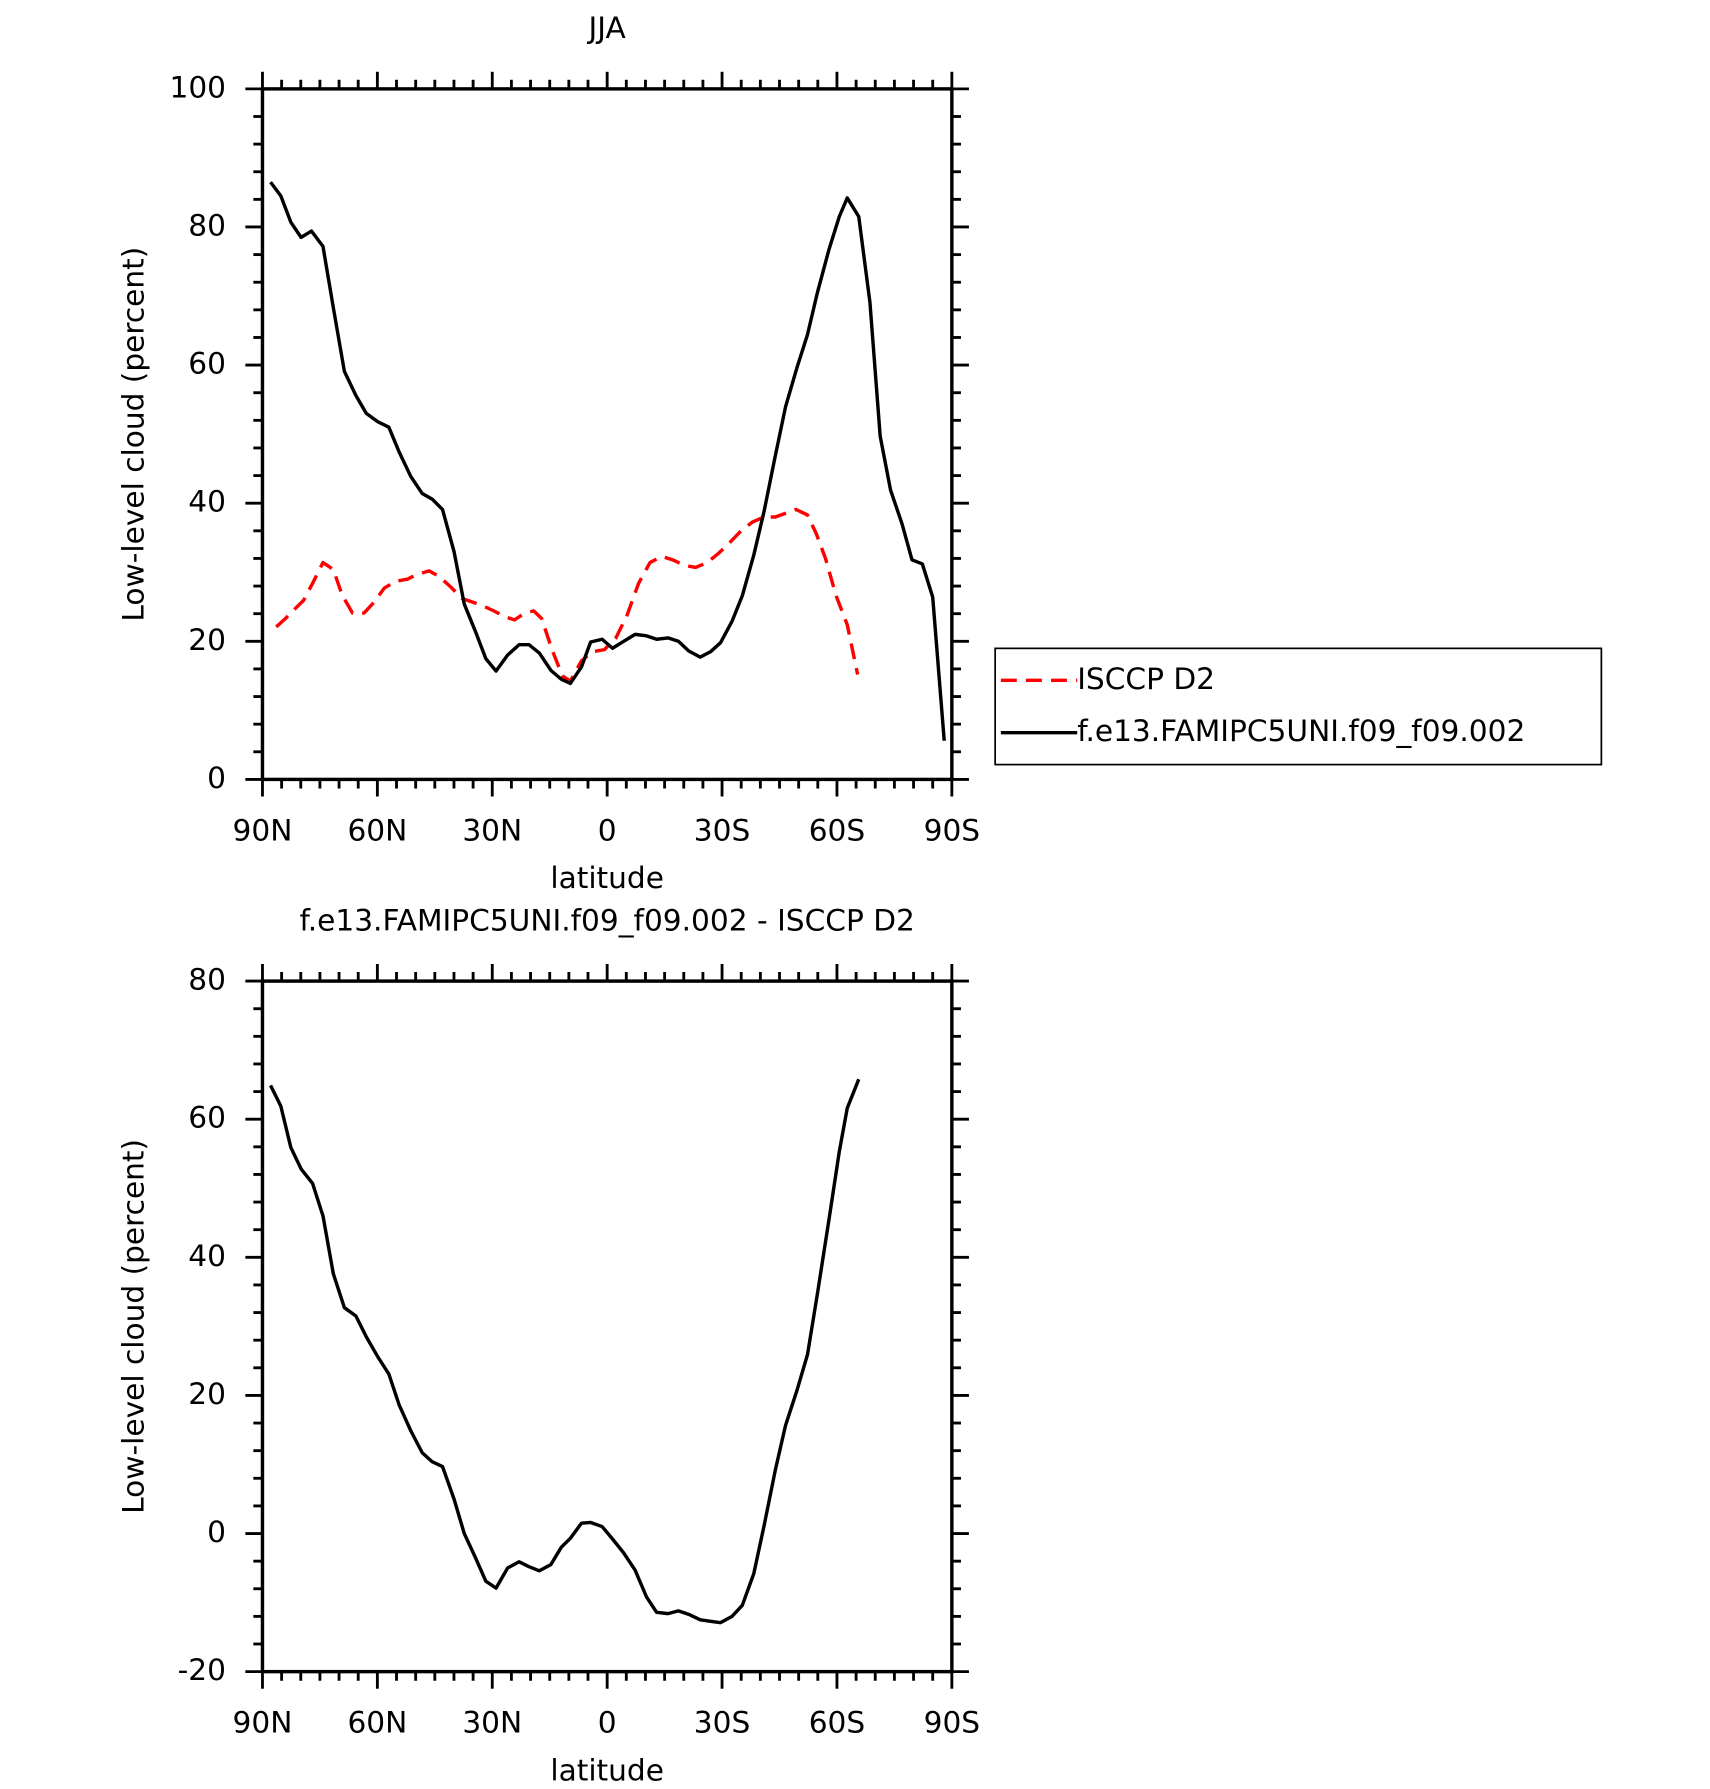  I want to click on chart-title: f.e13.FAMIPC5UNI.f09_f09.002 - ISCCP D2, so click(606, 920).